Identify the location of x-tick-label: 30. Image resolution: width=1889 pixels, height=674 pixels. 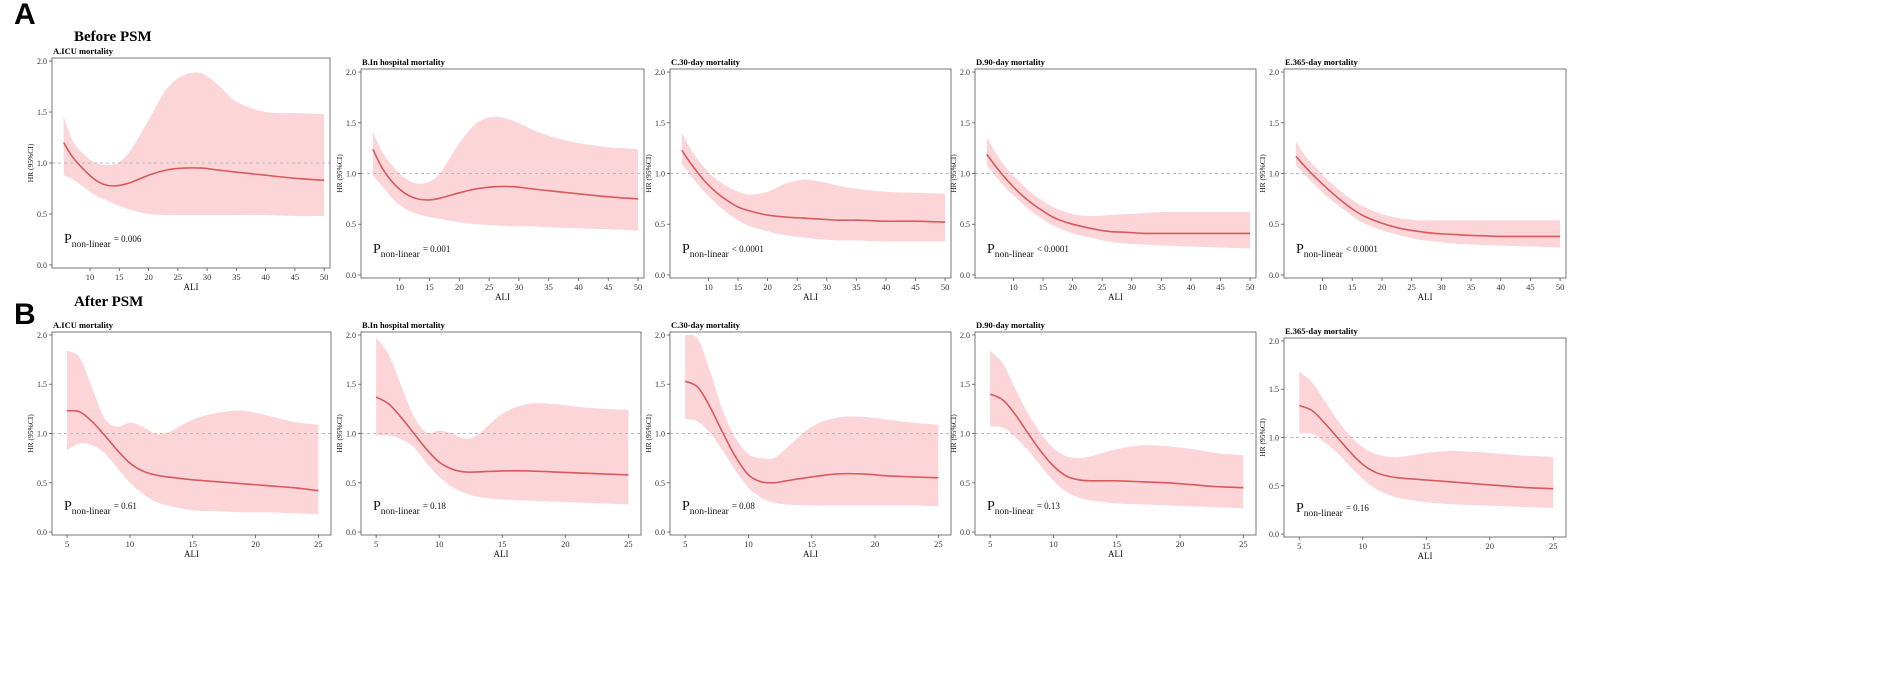
(207, 277).